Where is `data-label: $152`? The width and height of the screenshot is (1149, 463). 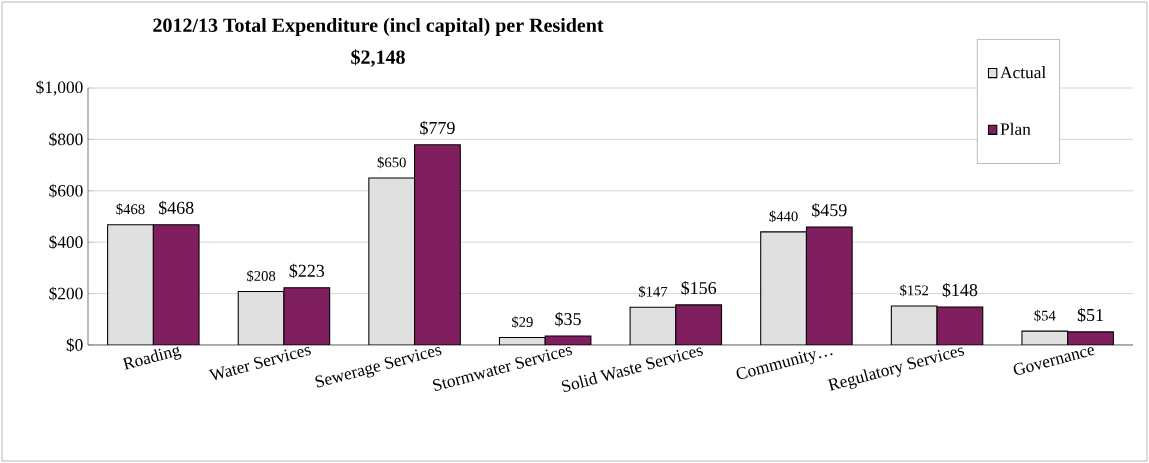
data-label: $152 is located at coordinates (914, 290).